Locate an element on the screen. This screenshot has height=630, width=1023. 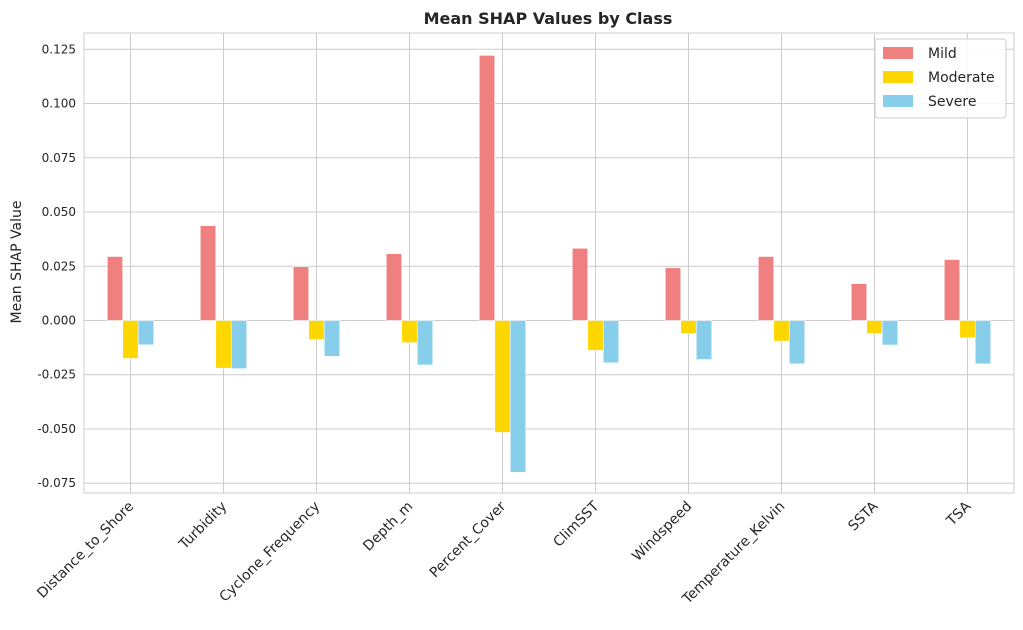
legend-label-mild: Mild is located at coordinates (942, 54).